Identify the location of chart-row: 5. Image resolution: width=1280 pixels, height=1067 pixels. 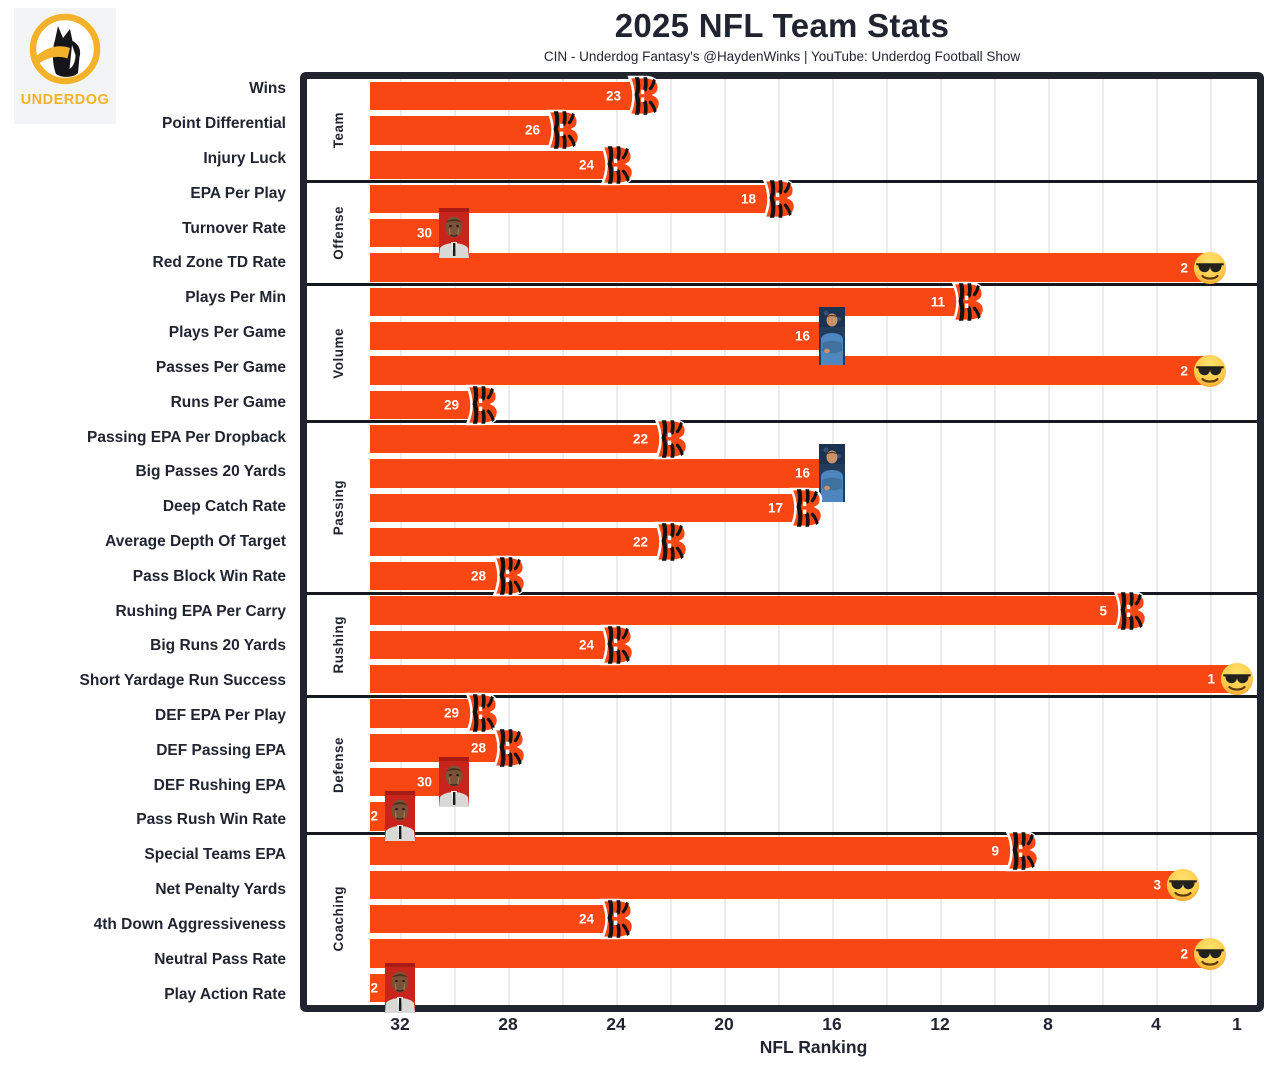
(813, 610).